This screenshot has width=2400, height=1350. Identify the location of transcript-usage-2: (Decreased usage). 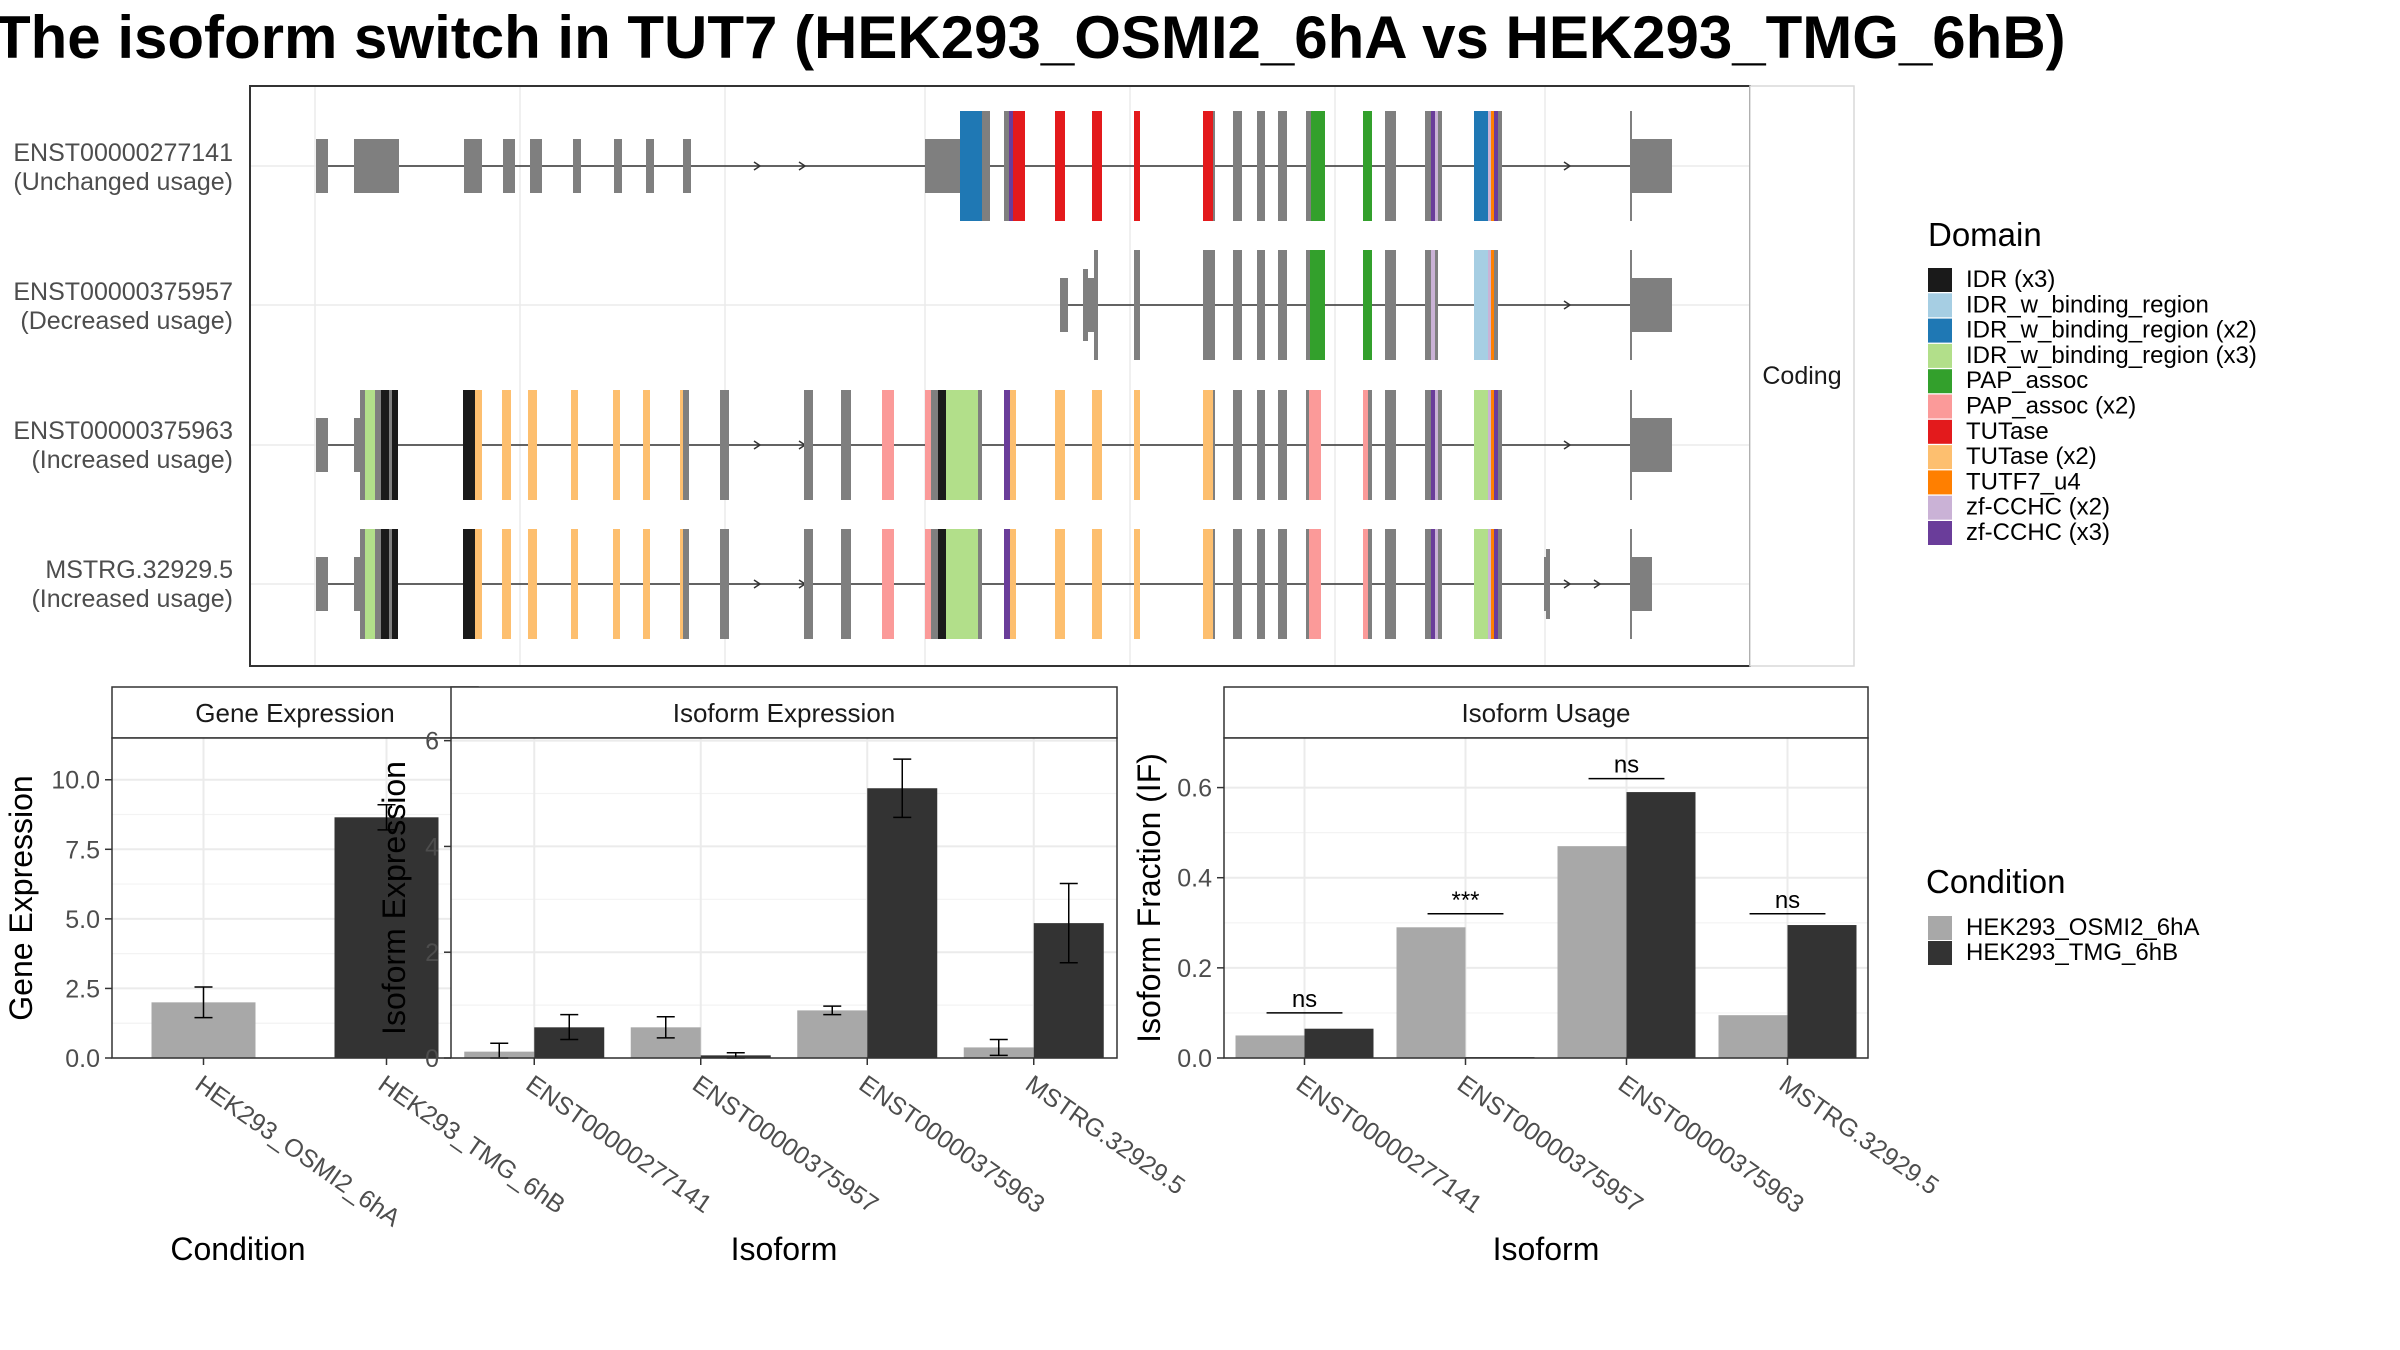
(126, 321).